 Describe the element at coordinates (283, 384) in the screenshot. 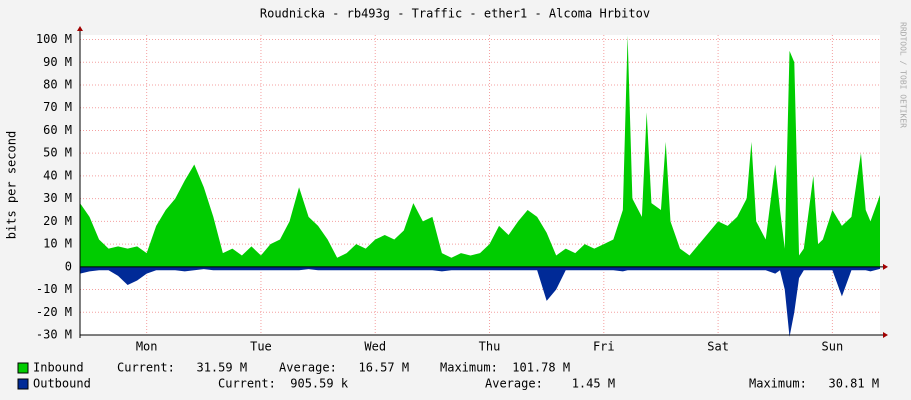

I see `legend-stat: Current: 905.59 k` at that location.